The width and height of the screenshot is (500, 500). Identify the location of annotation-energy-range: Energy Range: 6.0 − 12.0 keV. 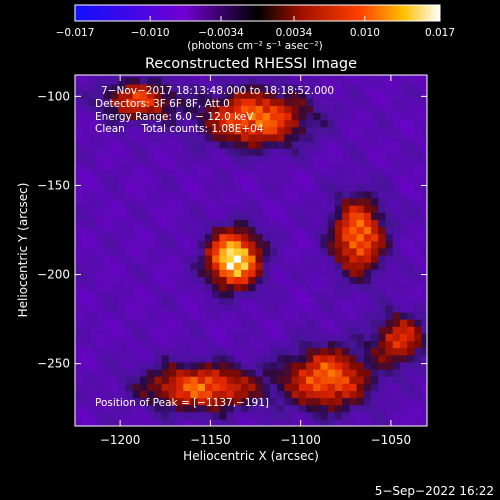
(174, 117).